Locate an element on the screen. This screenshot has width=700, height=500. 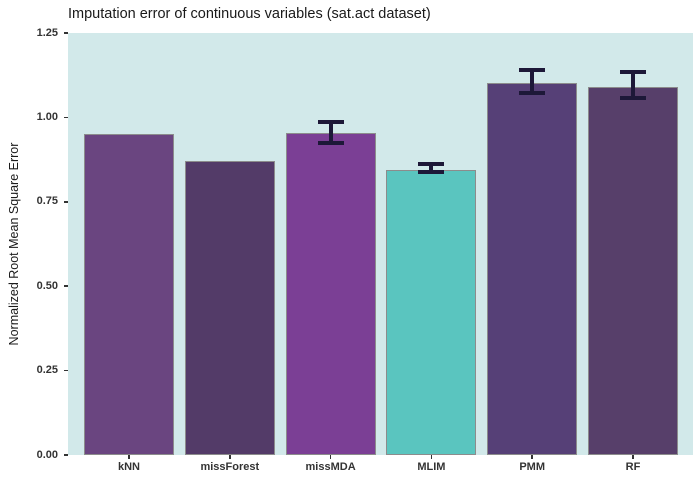
x-tick-label-MLIM: MLIM is located at coordinates (431, 467).